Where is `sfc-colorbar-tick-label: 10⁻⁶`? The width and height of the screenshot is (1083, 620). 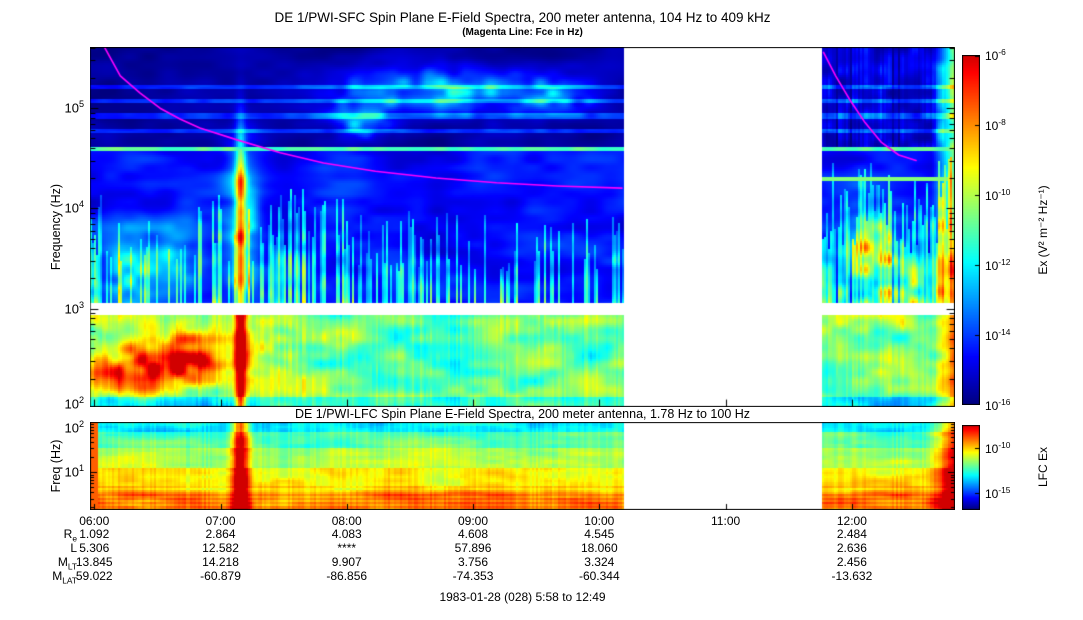 sfc-colorbar-tick-label: 10⁻⁶ is located at coordinates (995, 55).